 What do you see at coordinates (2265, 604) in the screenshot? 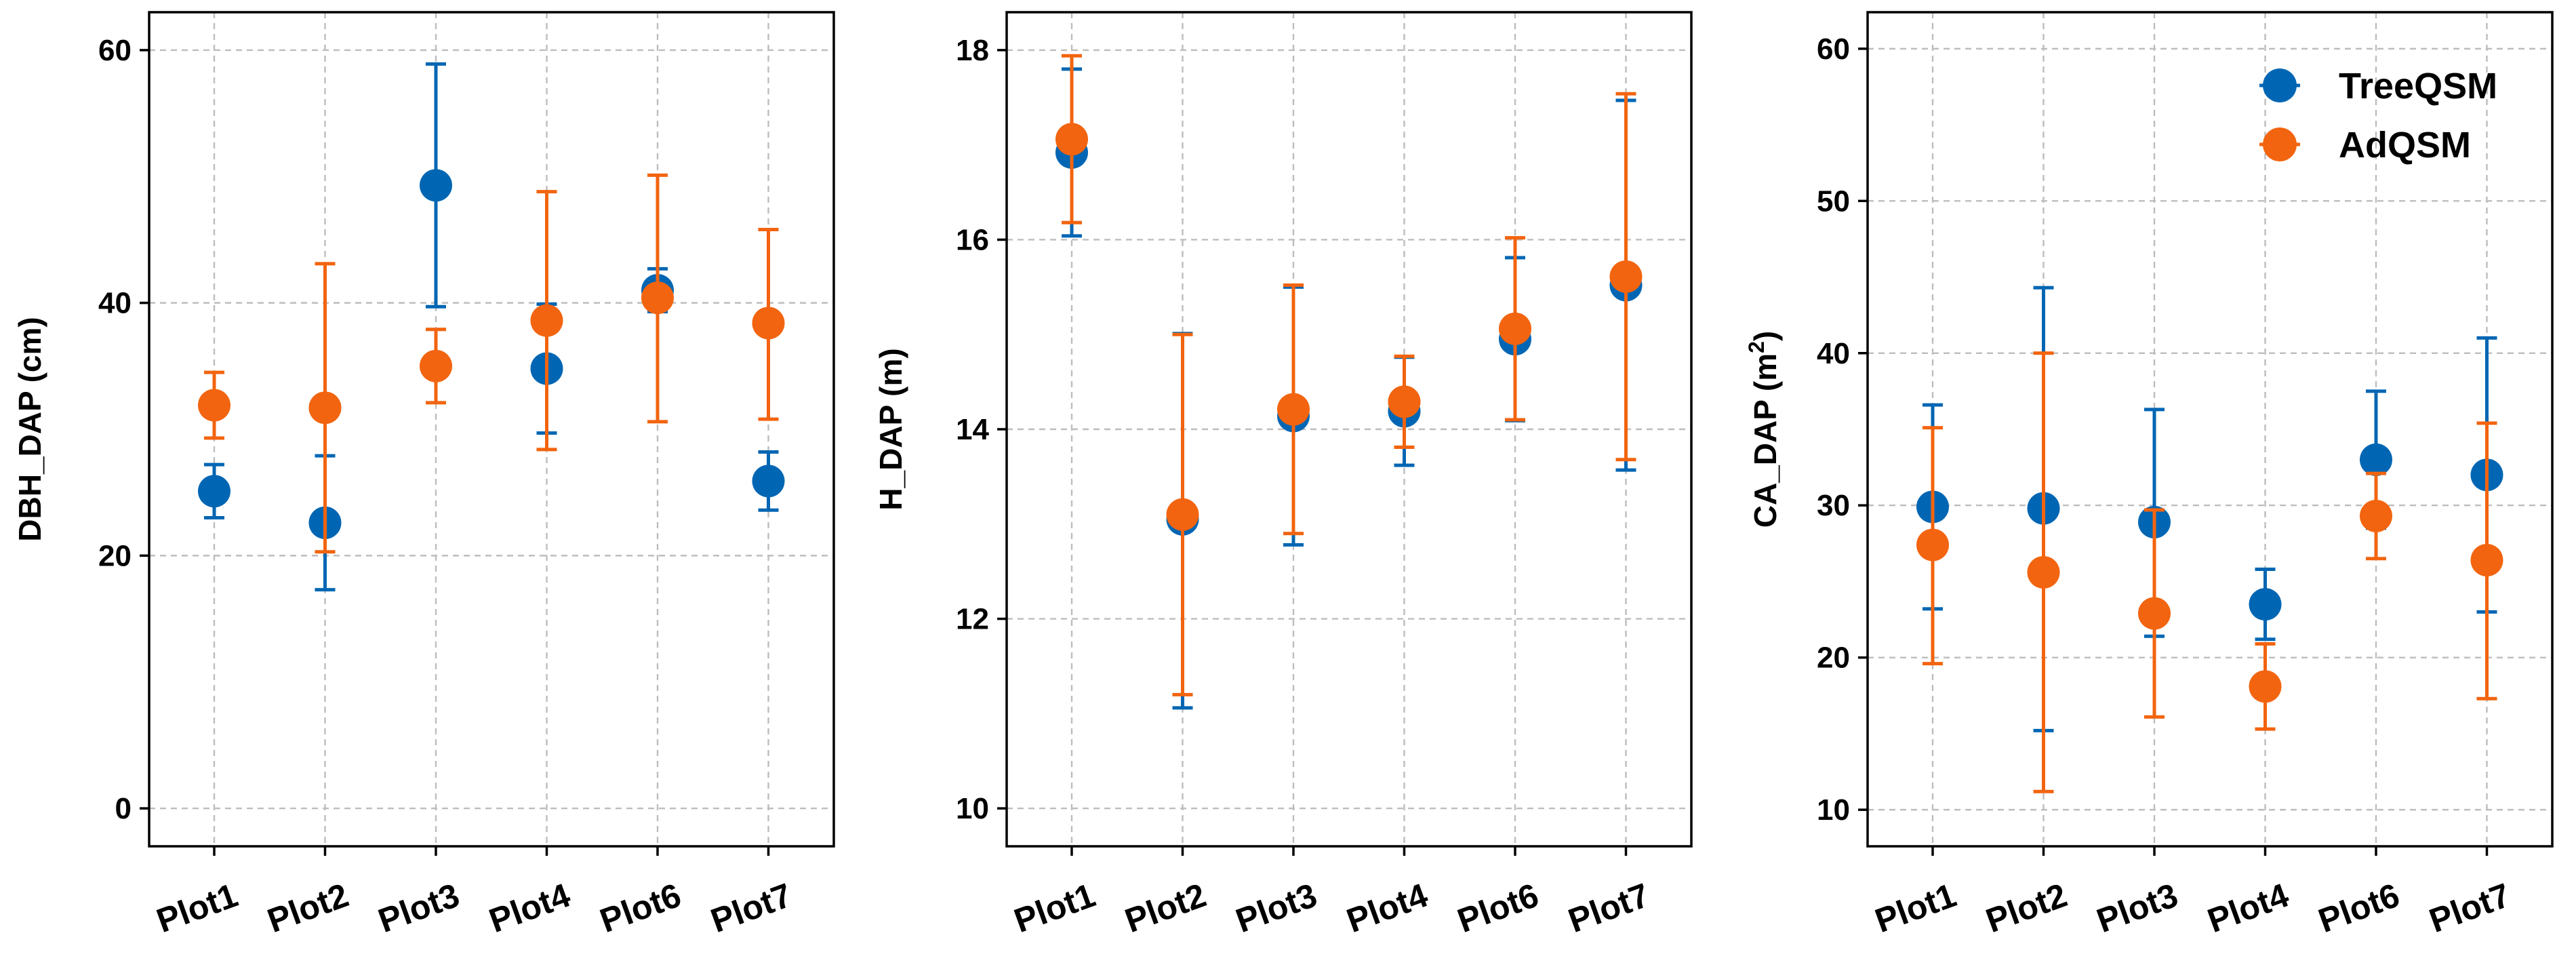
I see `data-point-treeqsm-plot4` at bounding box center [2265, 604].